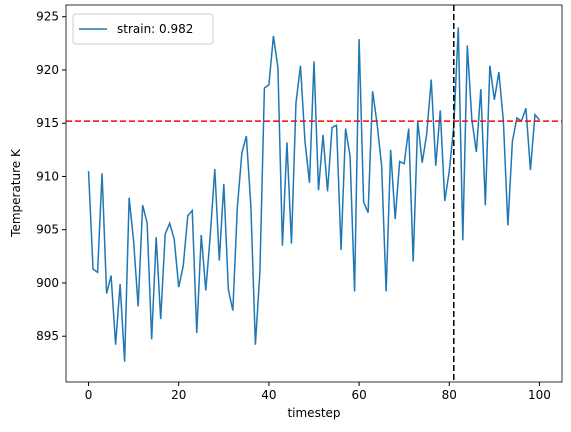 Image resolution: width=571 pixels, height=432 pixels. Describe the element at coordinates (16, 193) in the screenshot. I see `y-axis-label: Temperature K` at that location.